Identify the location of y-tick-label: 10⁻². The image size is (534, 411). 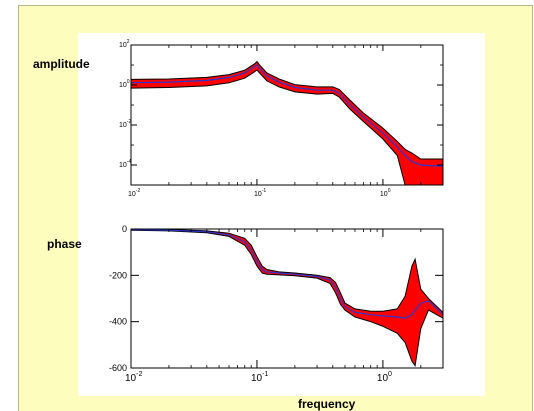
(125, 124).